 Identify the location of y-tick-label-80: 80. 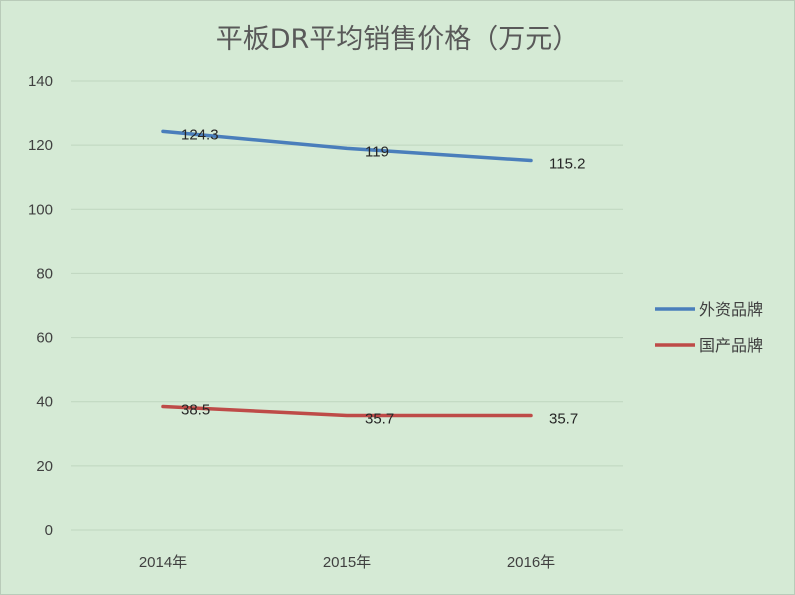
(44, 273).